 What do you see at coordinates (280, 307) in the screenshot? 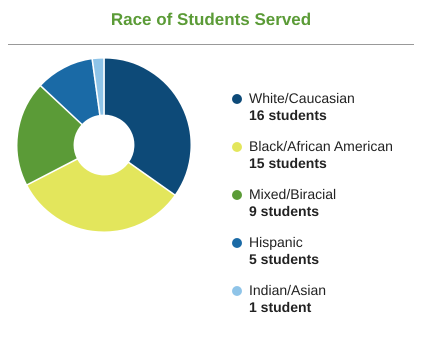
I see `data-label: 1 student` at bounding box center [280, 307].